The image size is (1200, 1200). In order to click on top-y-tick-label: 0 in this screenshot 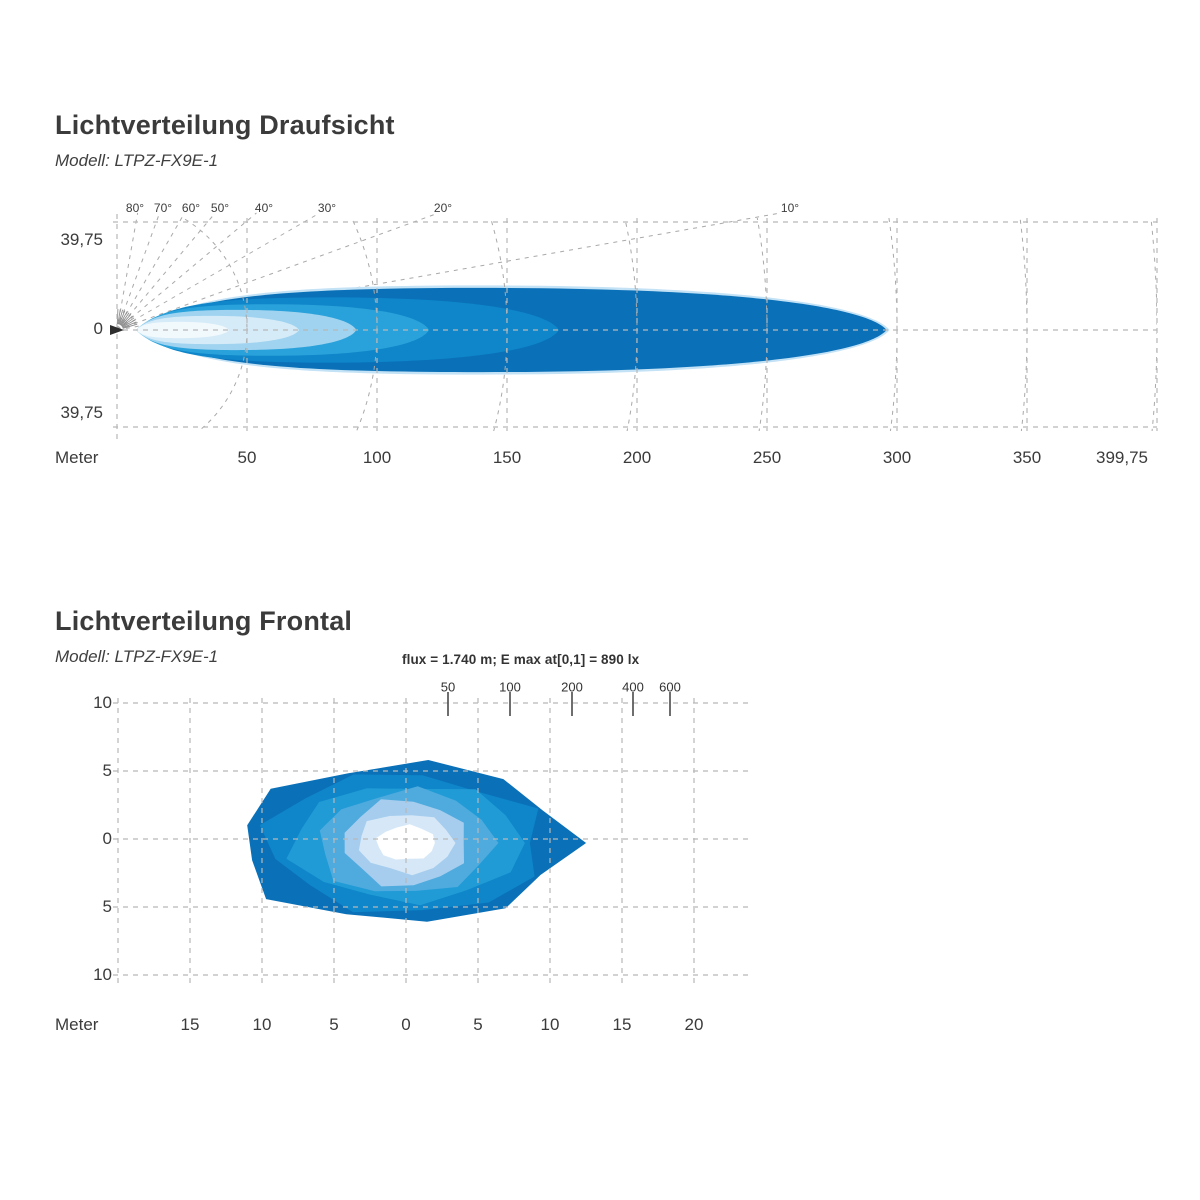, I will do `click(98, 328)`.